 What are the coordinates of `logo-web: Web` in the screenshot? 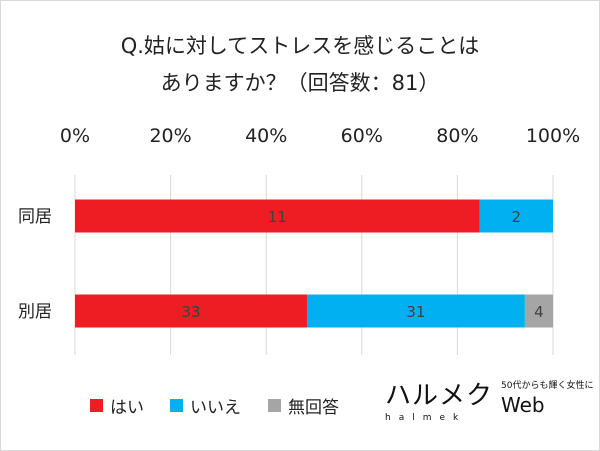 It's located at (523, 405).